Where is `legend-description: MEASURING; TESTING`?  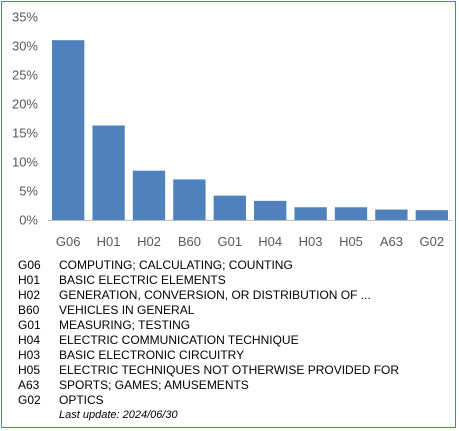
legend-description: MEASURING; TESTING is located at coordinates (125, 325).